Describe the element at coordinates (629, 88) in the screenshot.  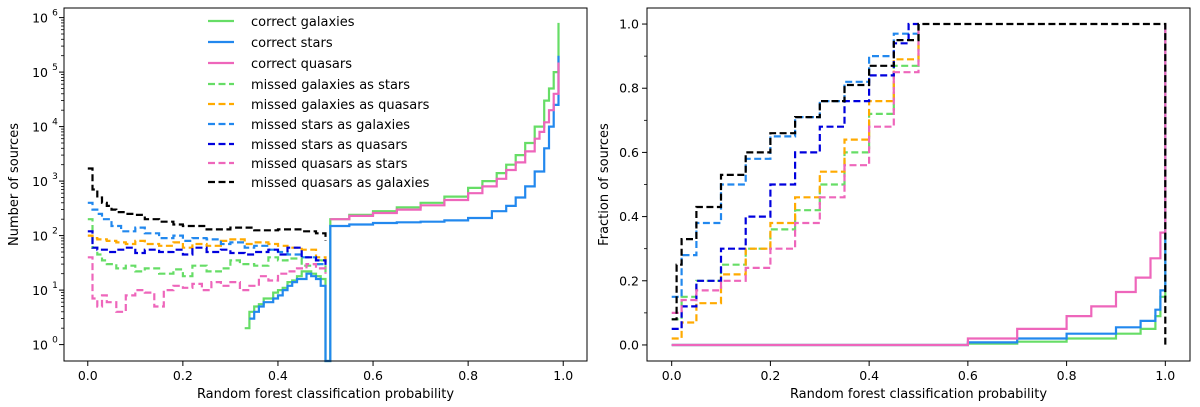
I see `right-y-tick-label: 0.8` at that location.